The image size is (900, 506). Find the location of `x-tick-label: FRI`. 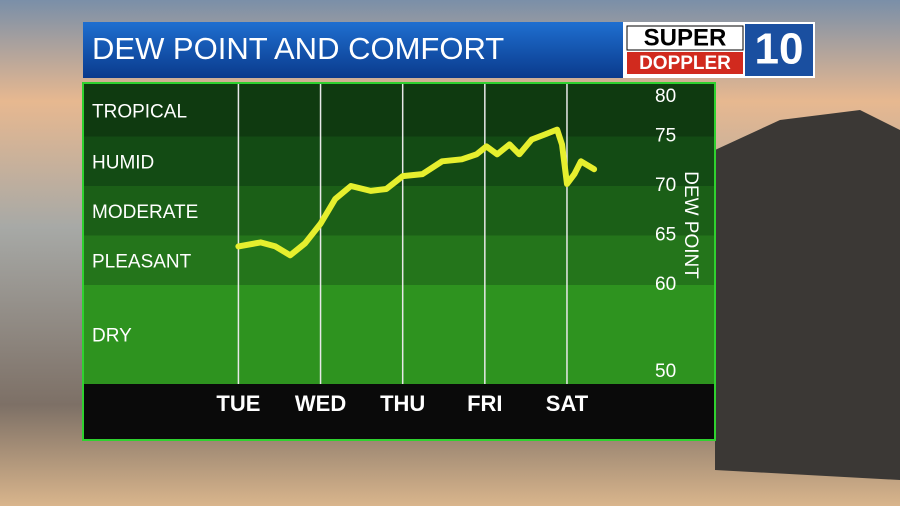

x-tick-label: FRI is located at coordinates (484, 403).